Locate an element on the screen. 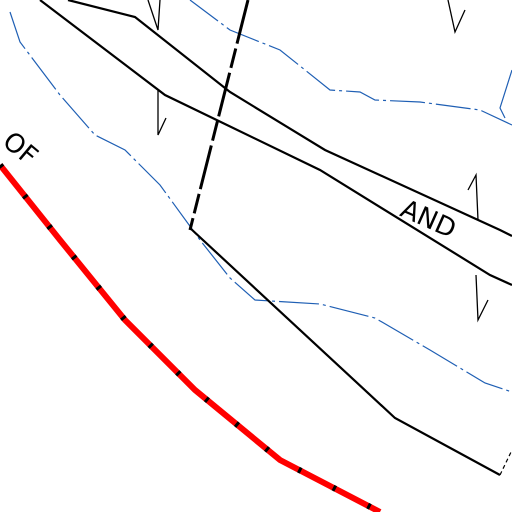 This screenshot has width=512, height=512. stream is located at coordinates (505, 94).